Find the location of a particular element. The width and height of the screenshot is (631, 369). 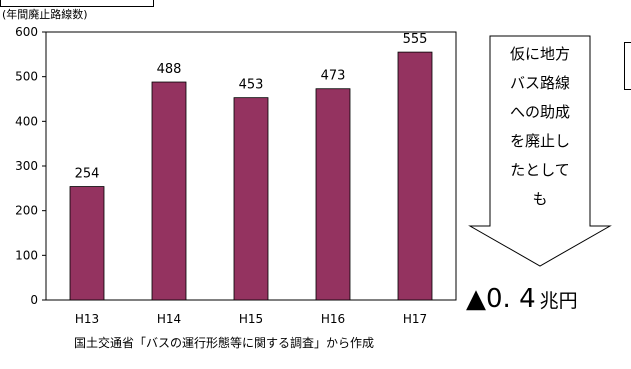

result-amount: ▲0. 4 兆円 is located at coordinates (522, 299).